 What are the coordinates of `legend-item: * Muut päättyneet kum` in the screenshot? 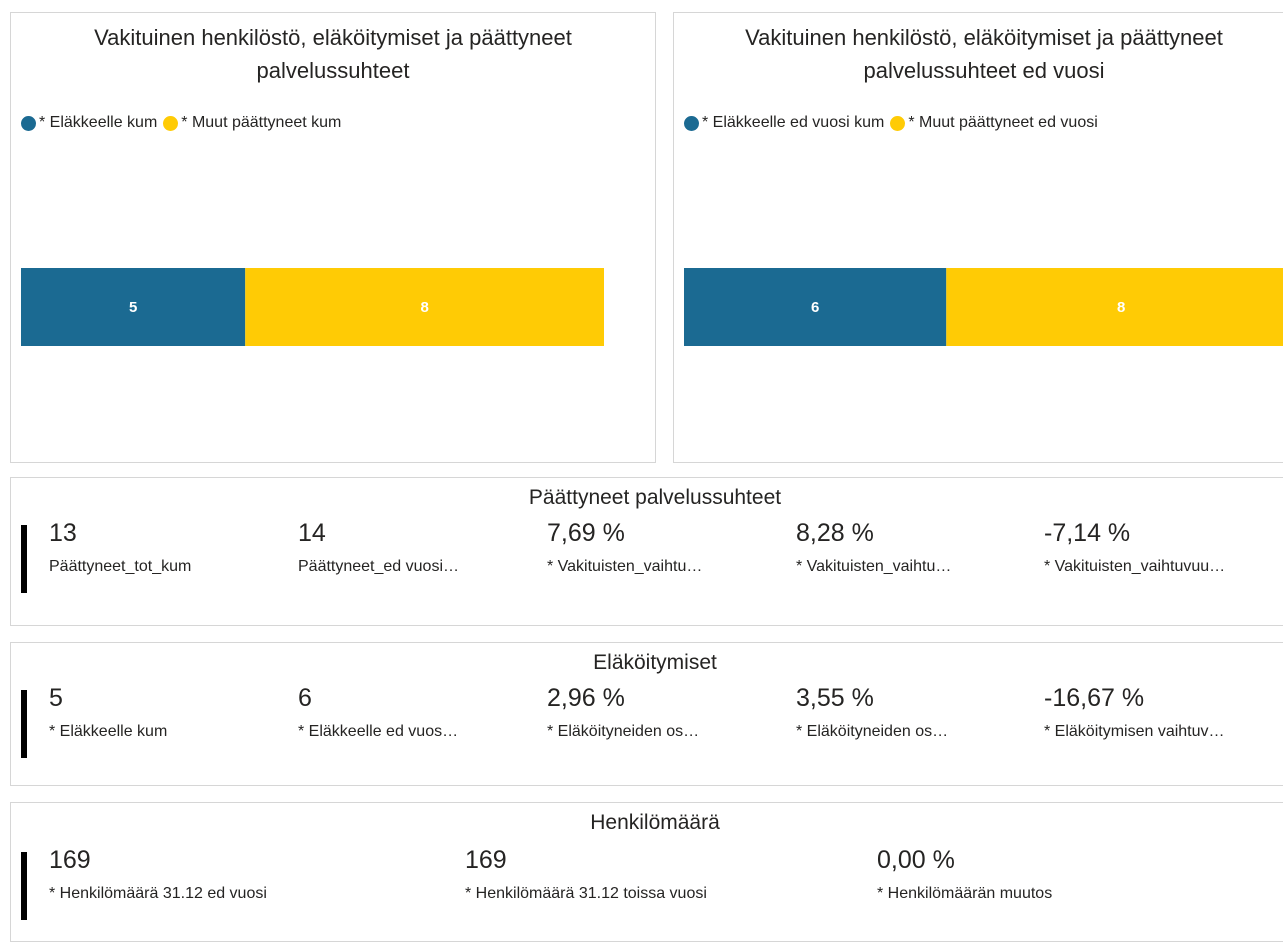 It's located at (252, 123).